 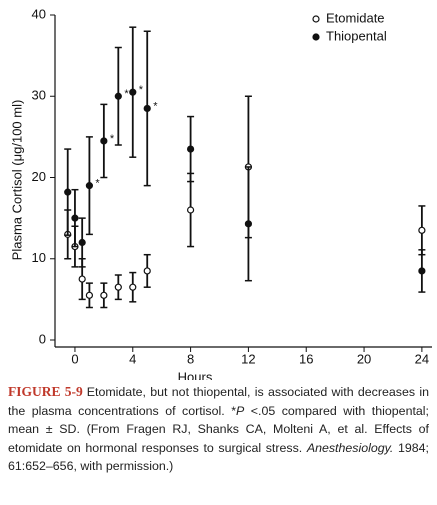 What do you see at coordinates (306, 358) in the screenshot?
I see `x-tick-label: 16` at bounding box center [306, 358].